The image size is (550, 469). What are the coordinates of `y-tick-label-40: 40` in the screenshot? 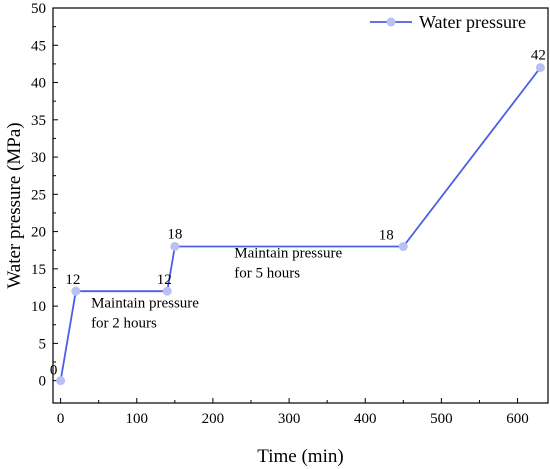 It's located at (38, 84).